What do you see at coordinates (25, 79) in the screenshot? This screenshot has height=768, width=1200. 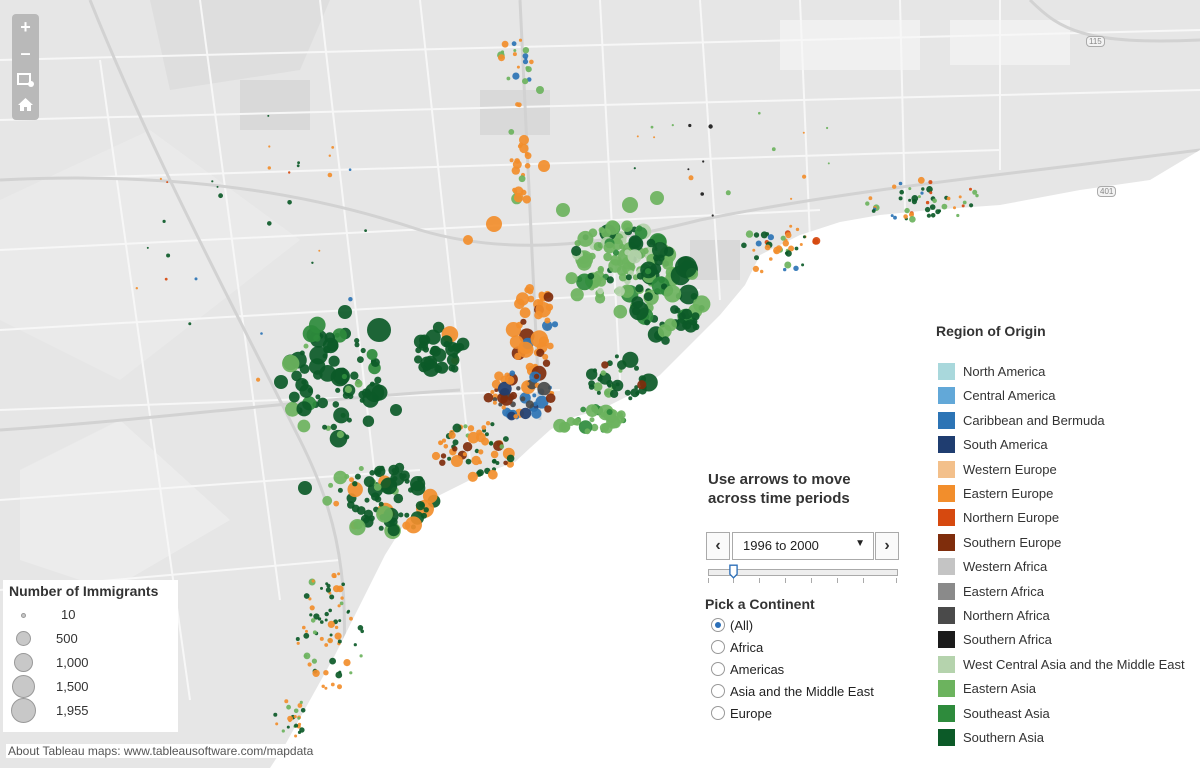 I see `select-area-icon` at bounding box center [25, 79].